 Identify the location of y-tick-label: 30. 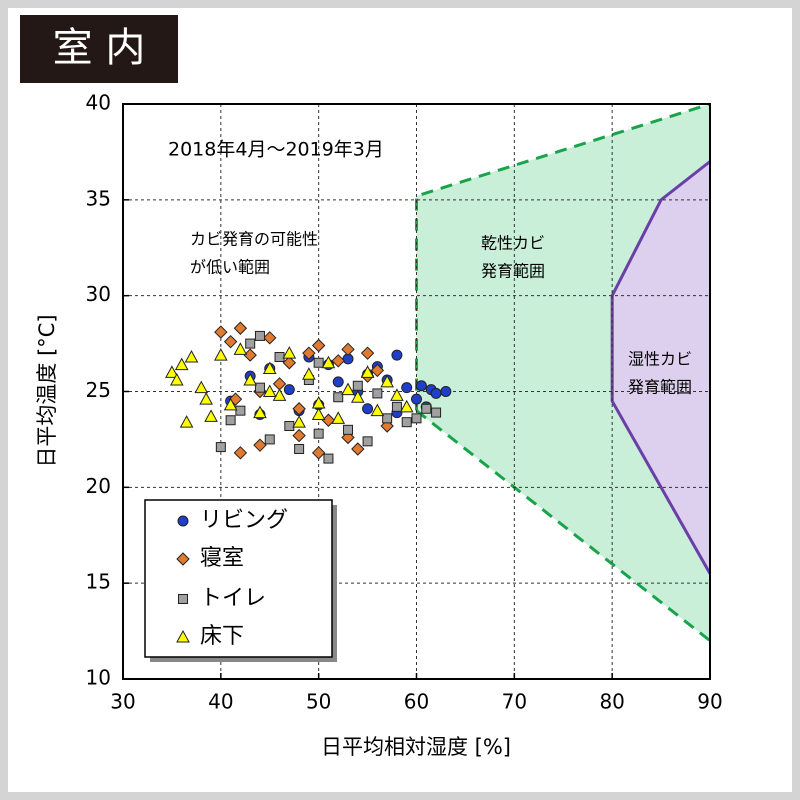
(98, 294).